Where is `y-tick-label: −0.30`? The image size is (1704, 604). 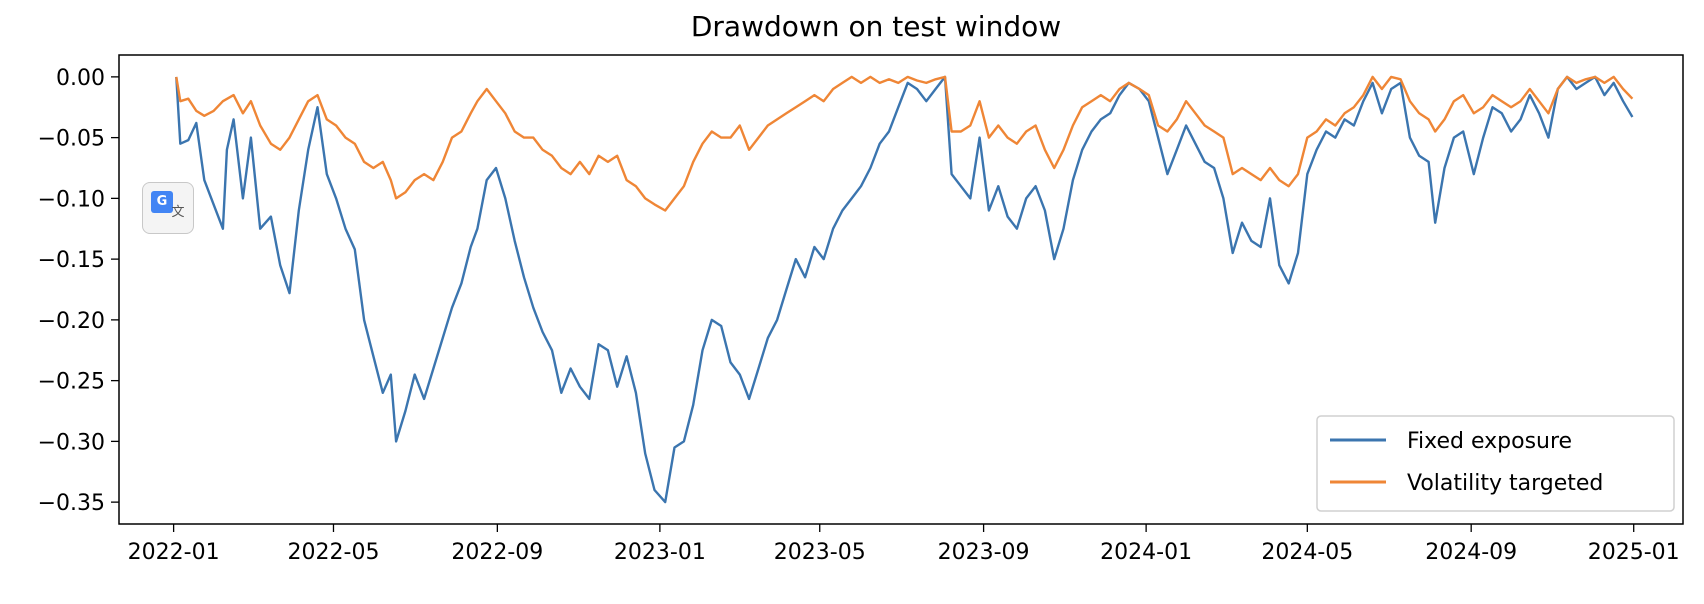 y-tick-label: −0.30 is located at coordinates (71, 442).